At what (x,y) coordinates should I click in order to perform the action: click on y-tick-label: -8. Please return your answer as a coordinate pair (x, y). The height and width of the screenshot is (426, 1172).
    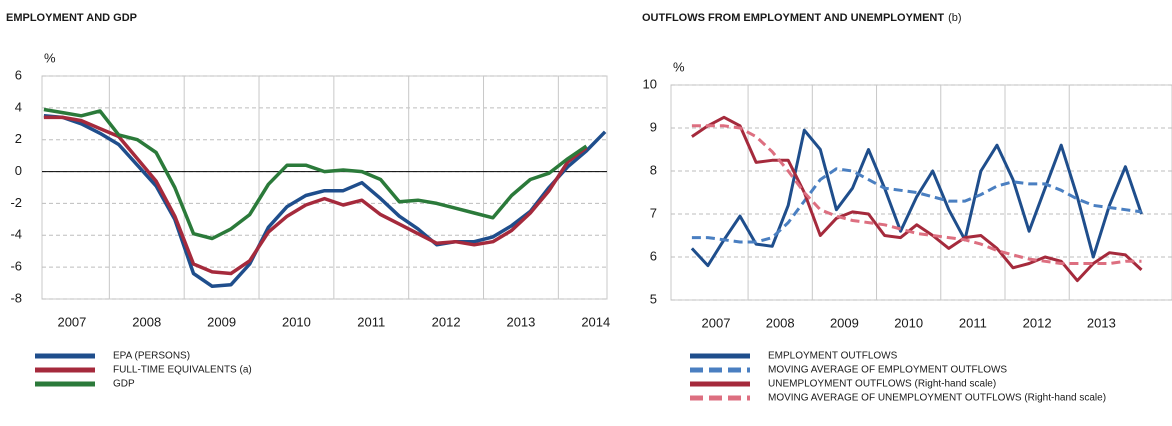
    Looking at the image, I should click on (16, 297).